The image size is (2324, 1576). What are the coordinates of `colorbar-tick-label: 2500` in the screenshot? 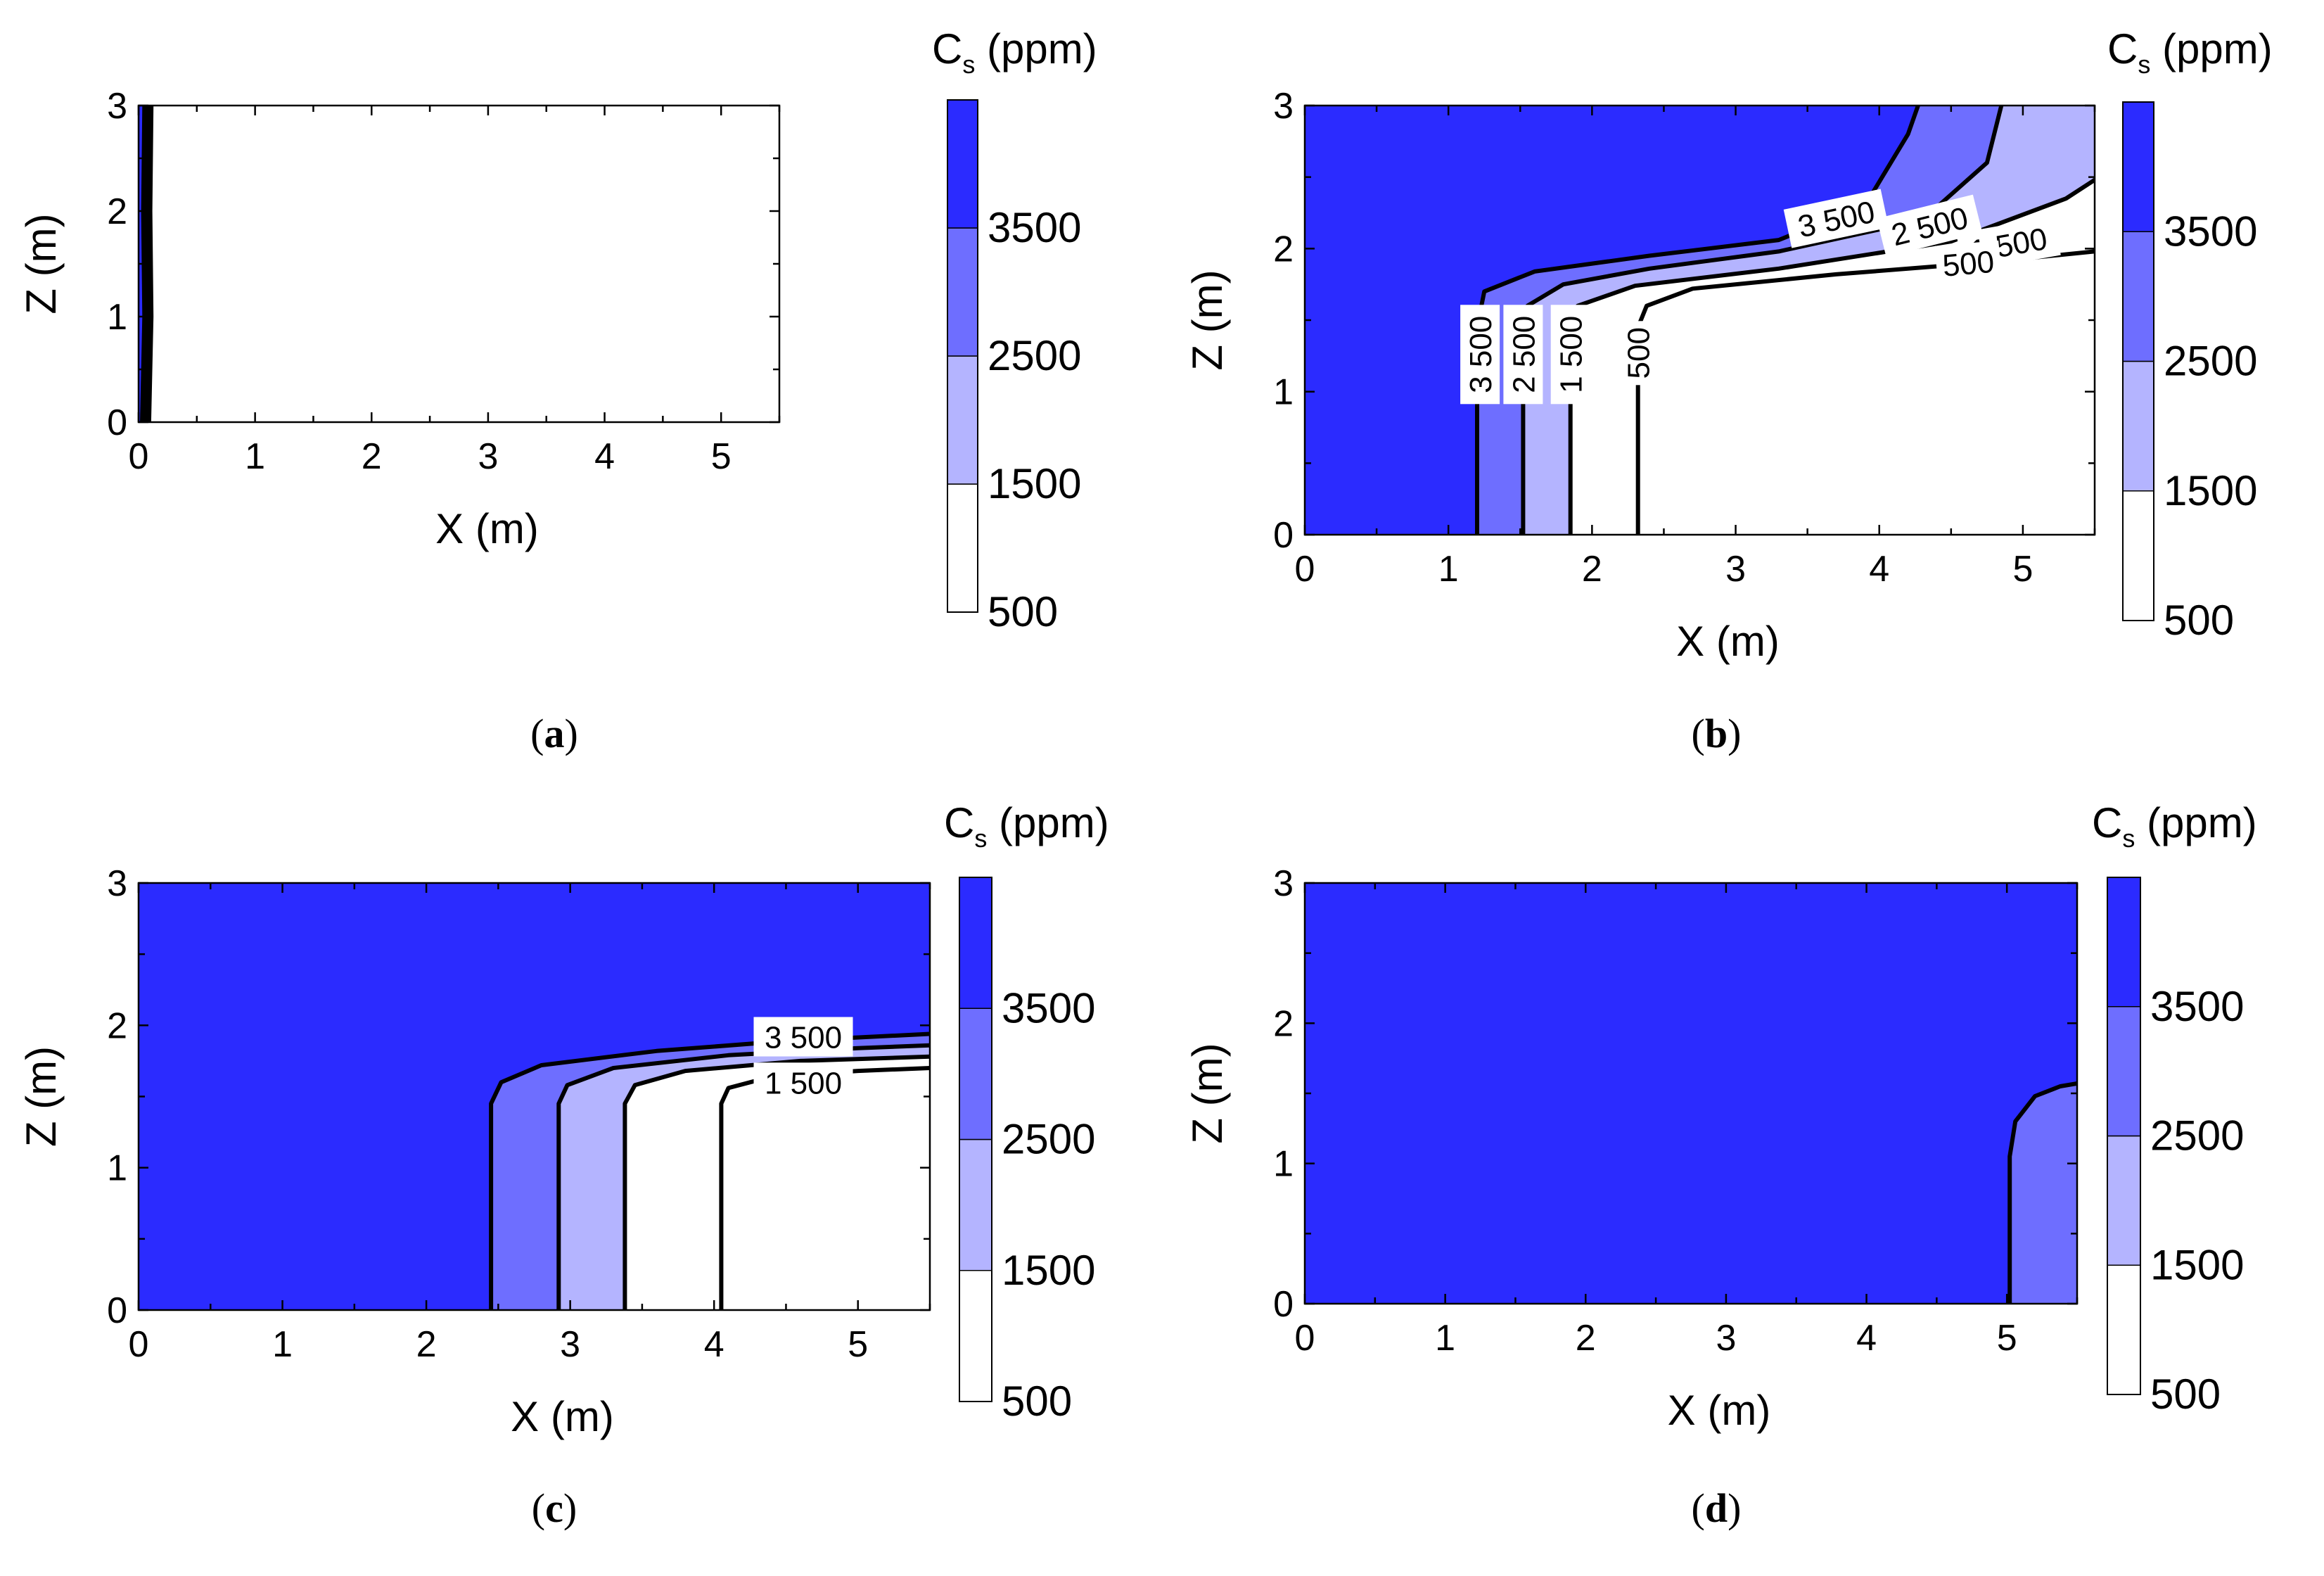 It's located at (2210, 362).